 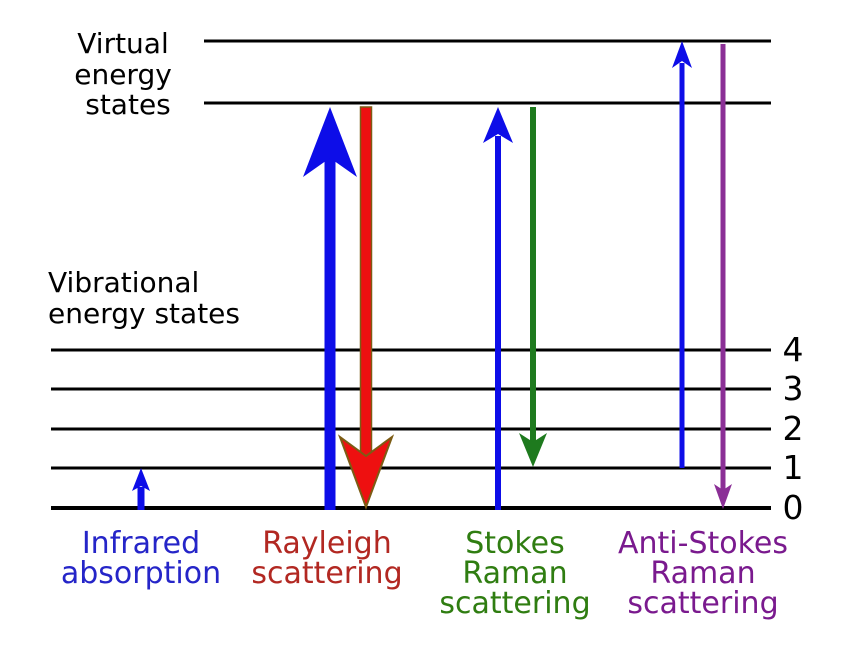 I want to click on anti-stokes-excitation-arrow-shaft, so click(x=682, y=265).